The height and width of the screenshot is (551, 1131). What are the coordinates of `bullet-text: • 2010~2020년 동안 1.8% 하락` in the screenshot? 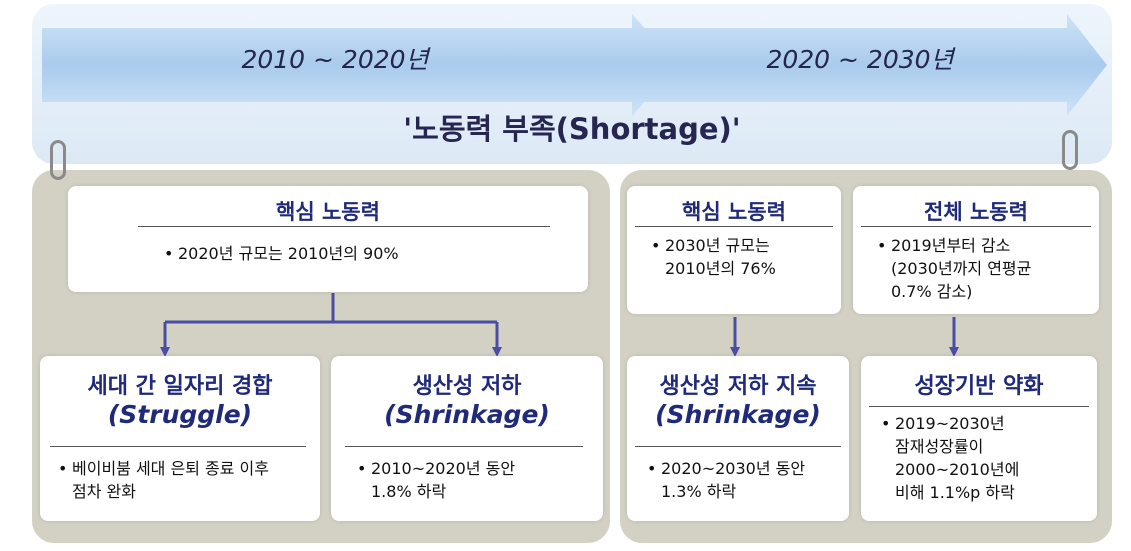 It's located at (436, 480).